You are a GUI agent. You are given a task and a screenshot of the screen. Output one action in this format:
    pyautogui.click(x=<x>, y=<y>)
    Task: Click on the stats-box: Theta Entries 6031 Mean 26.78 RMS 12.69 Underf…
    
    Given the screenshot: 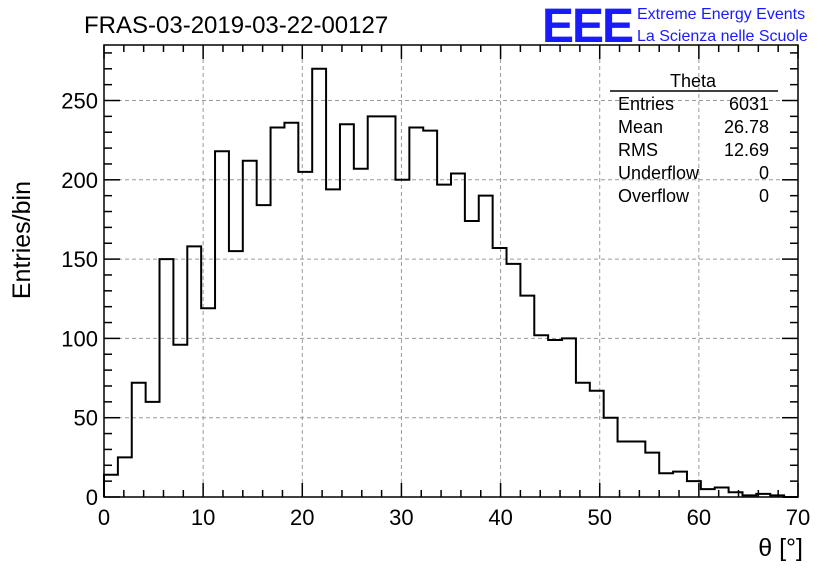 What is the action you would take?
    pyautogui.click(x=694, y=138)
    